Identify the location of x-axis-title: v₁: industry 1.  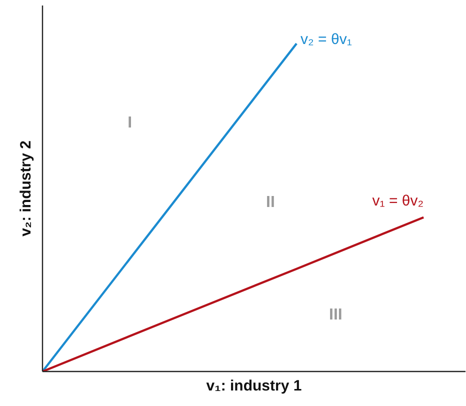
(254, 386).